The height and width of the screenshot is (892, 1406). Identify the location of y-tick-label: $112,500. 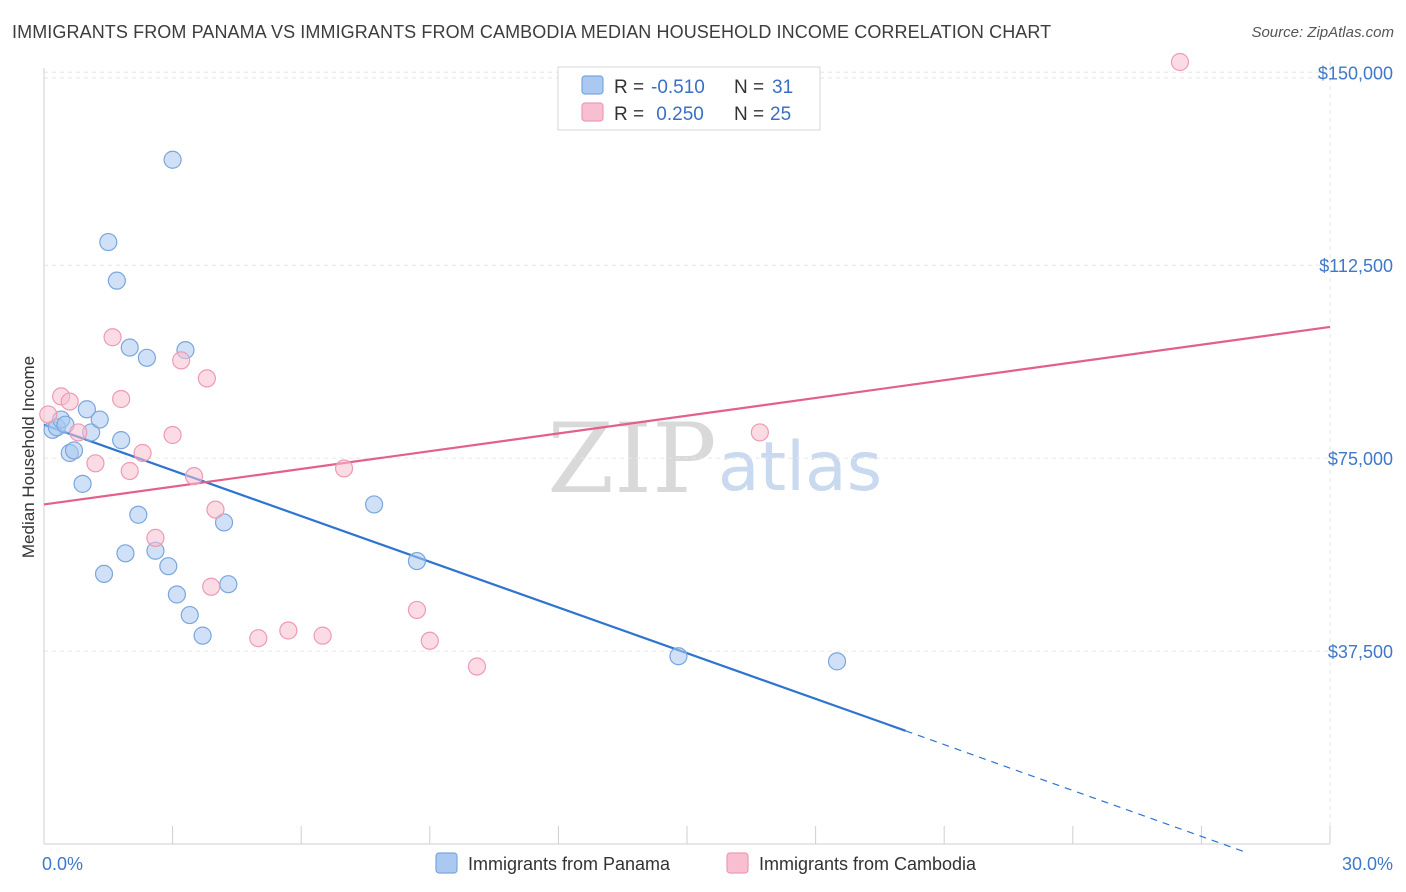
(1356, 266).